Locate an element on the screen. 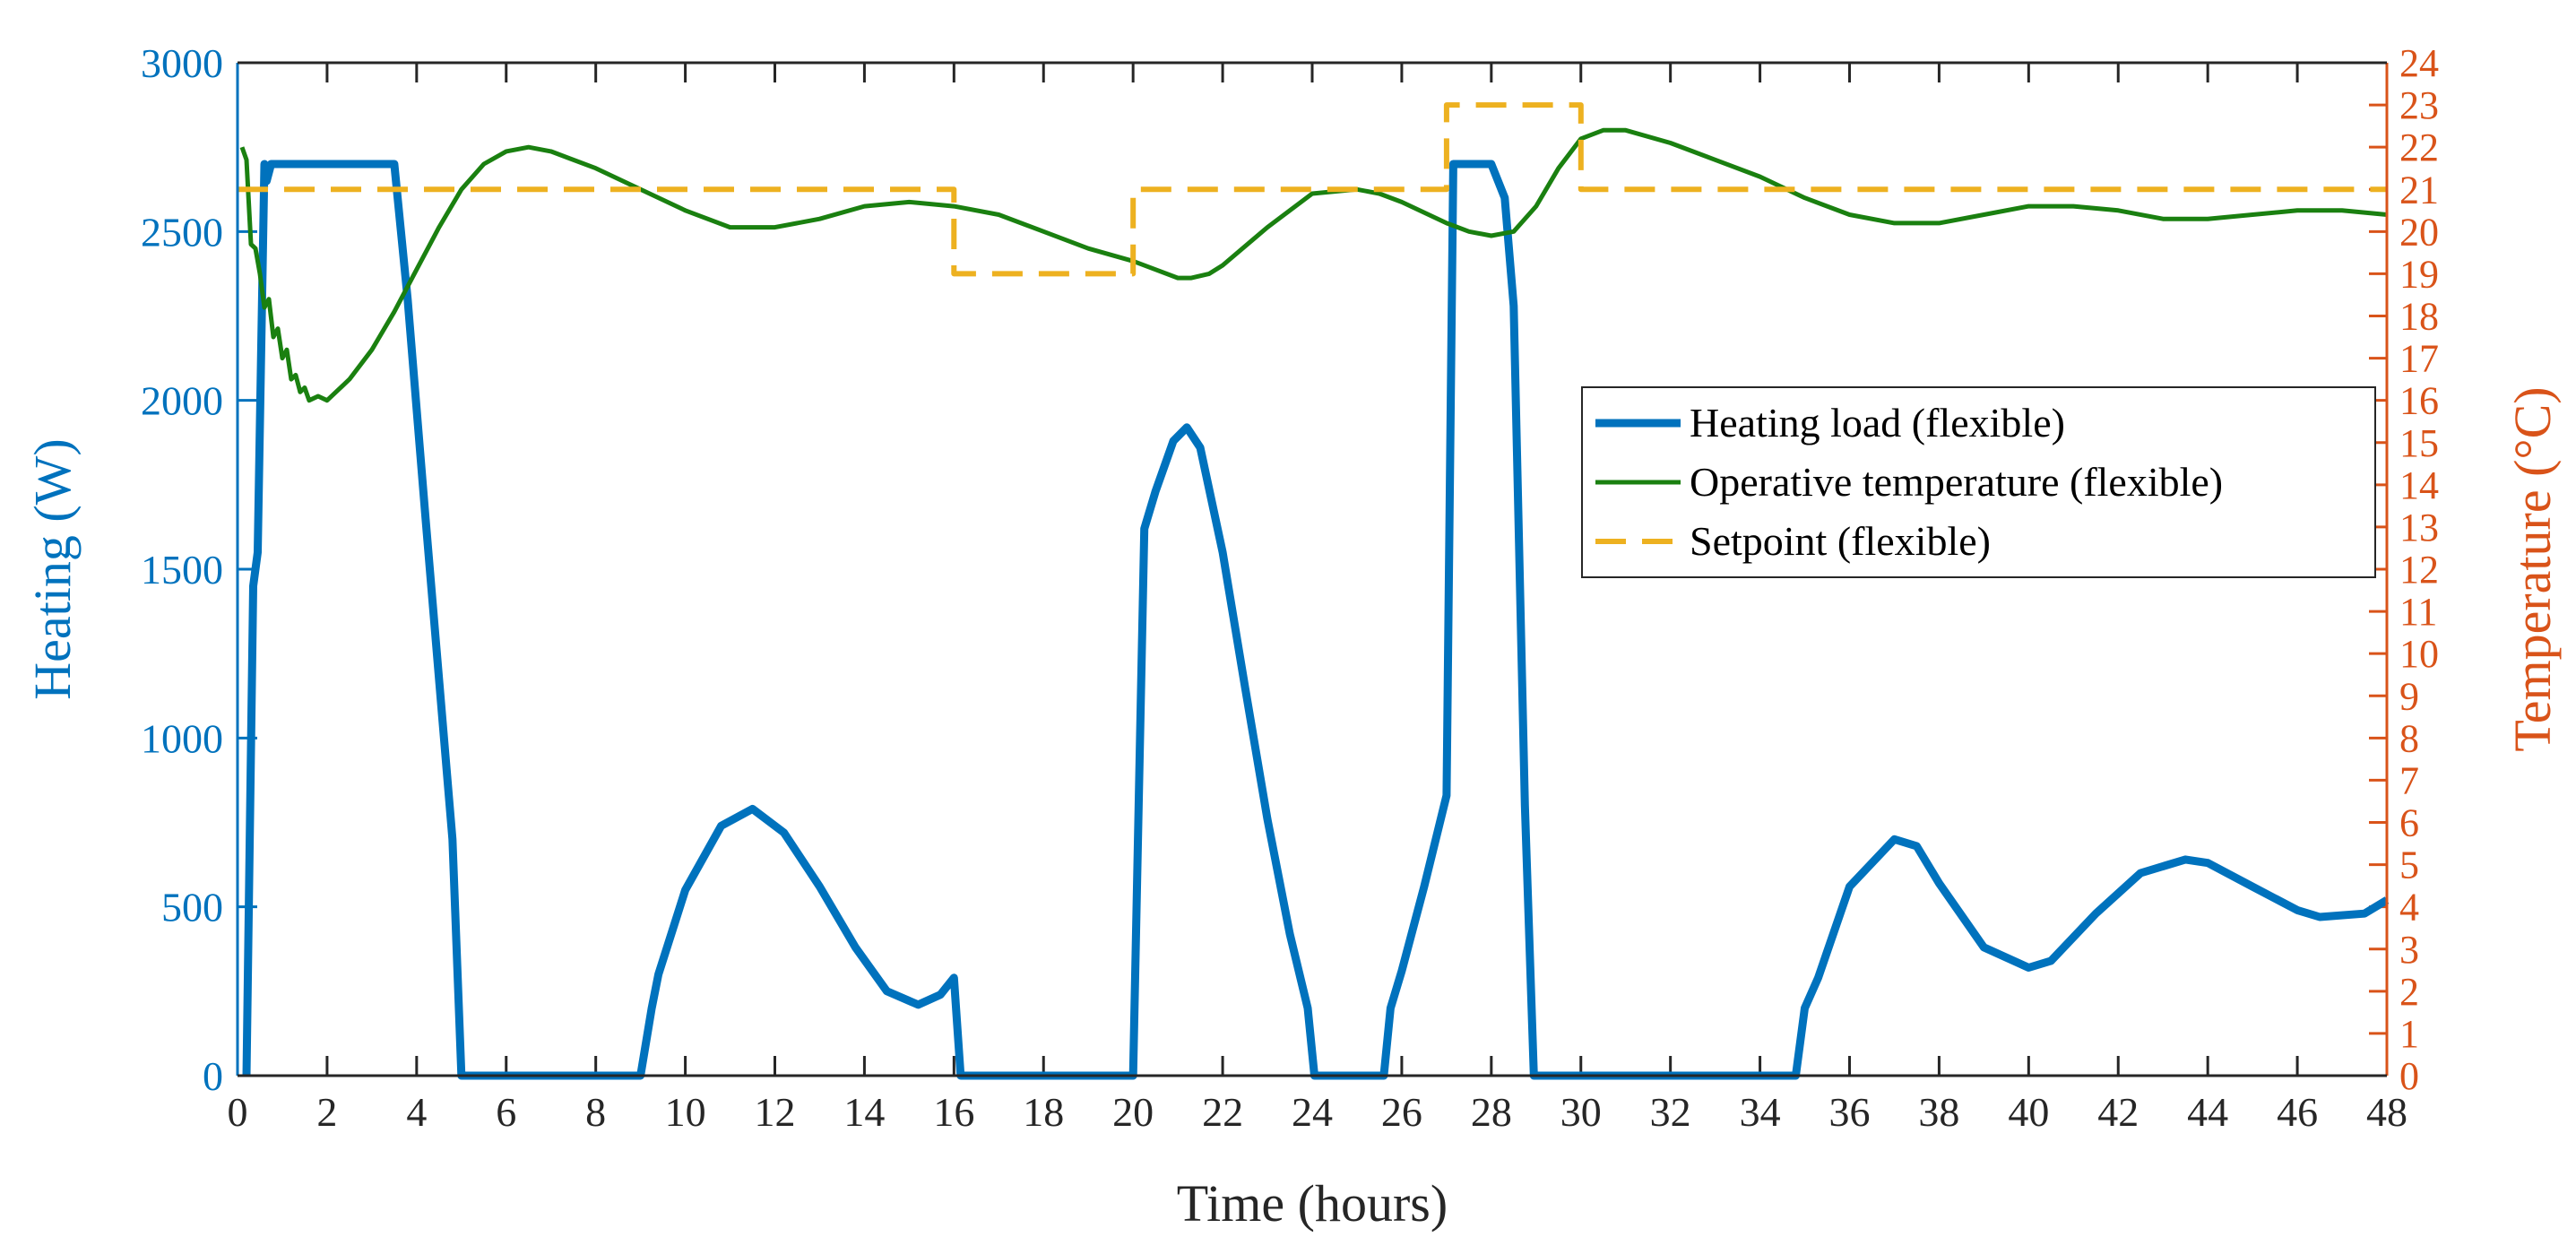 This screenshot has width=2576, height=1237. series-line-setpoint is located at coordinates (1312, 189).